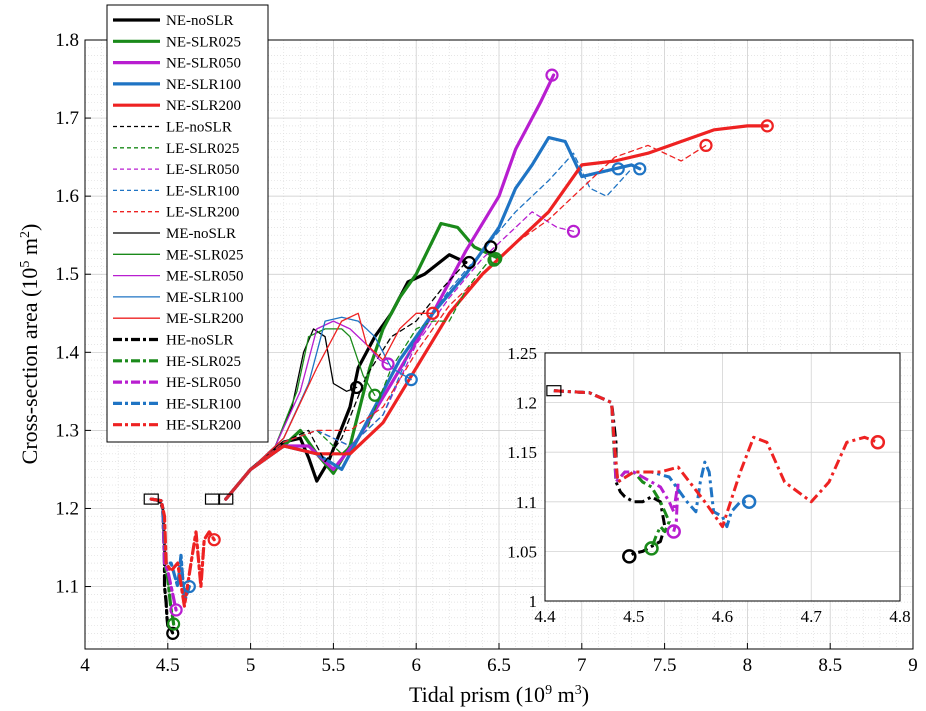  I want to click on inset-series, so click(716, 473).